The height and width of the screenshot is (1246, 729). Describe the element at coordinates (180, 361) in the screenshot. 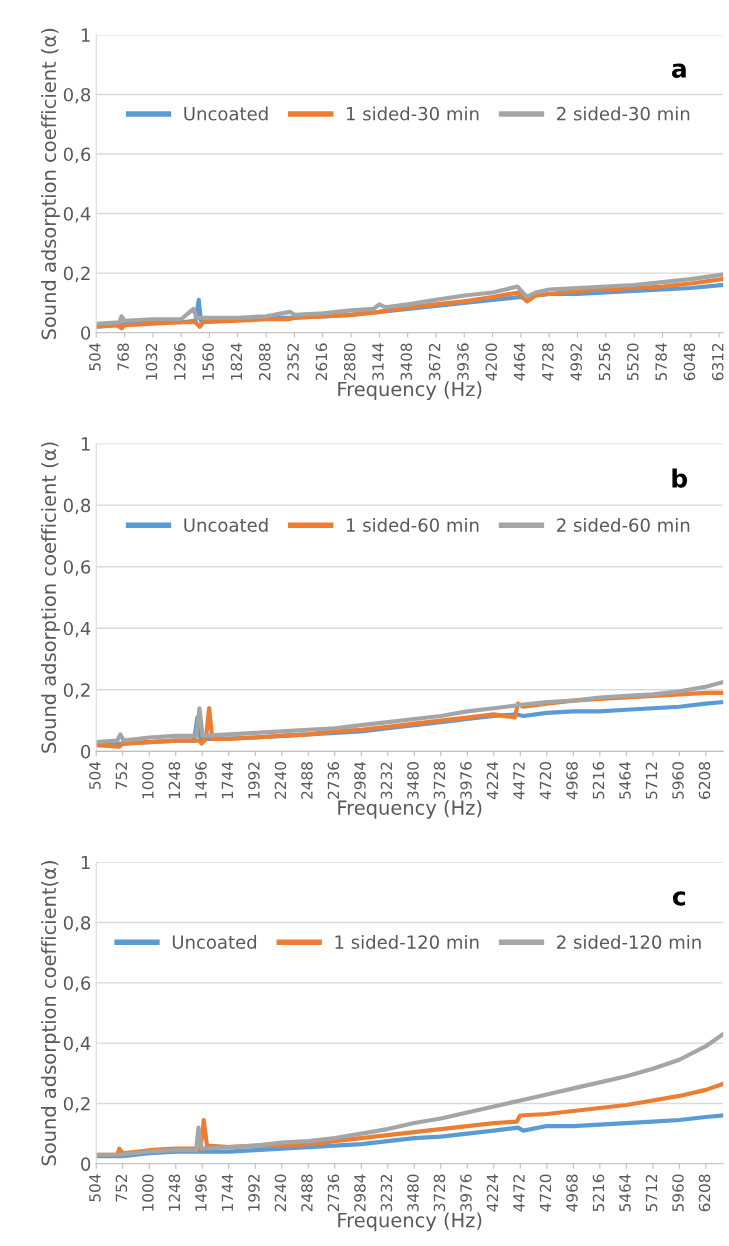

I see `x-tick-label: 1296` at that location.